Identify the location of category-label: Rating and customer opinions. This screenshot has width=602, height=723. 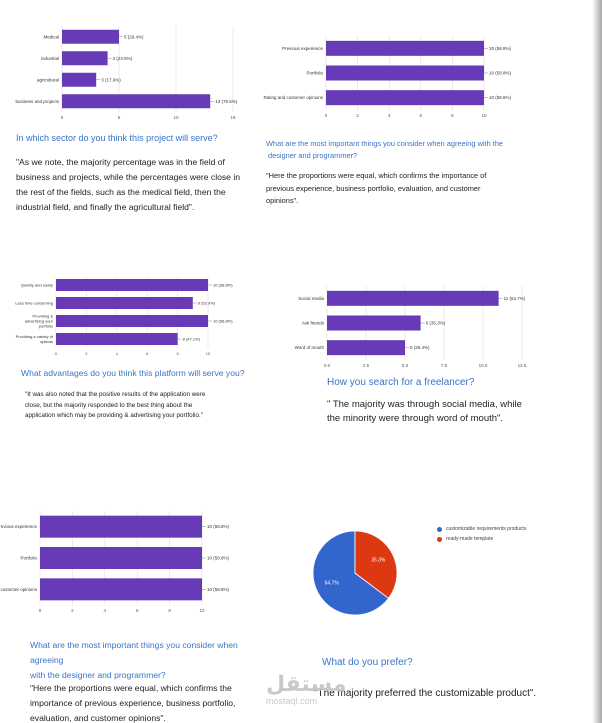
(293, 97).